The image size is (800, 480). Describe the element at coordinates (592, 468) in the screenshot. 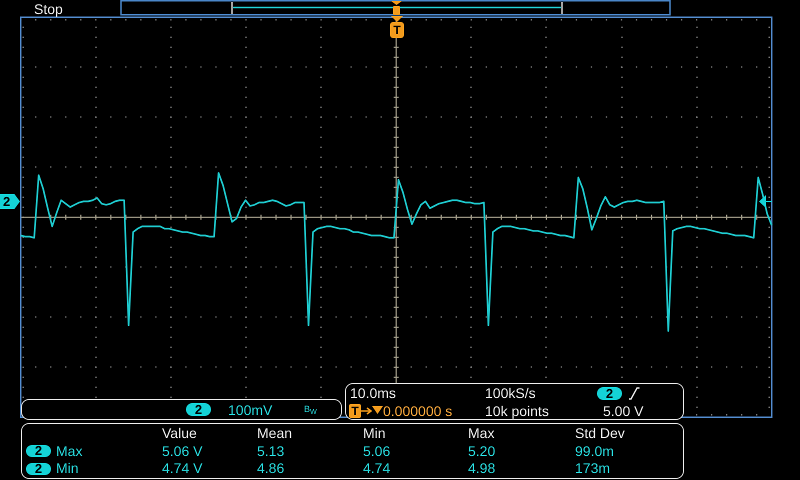

I see `text: 173m` at that location.